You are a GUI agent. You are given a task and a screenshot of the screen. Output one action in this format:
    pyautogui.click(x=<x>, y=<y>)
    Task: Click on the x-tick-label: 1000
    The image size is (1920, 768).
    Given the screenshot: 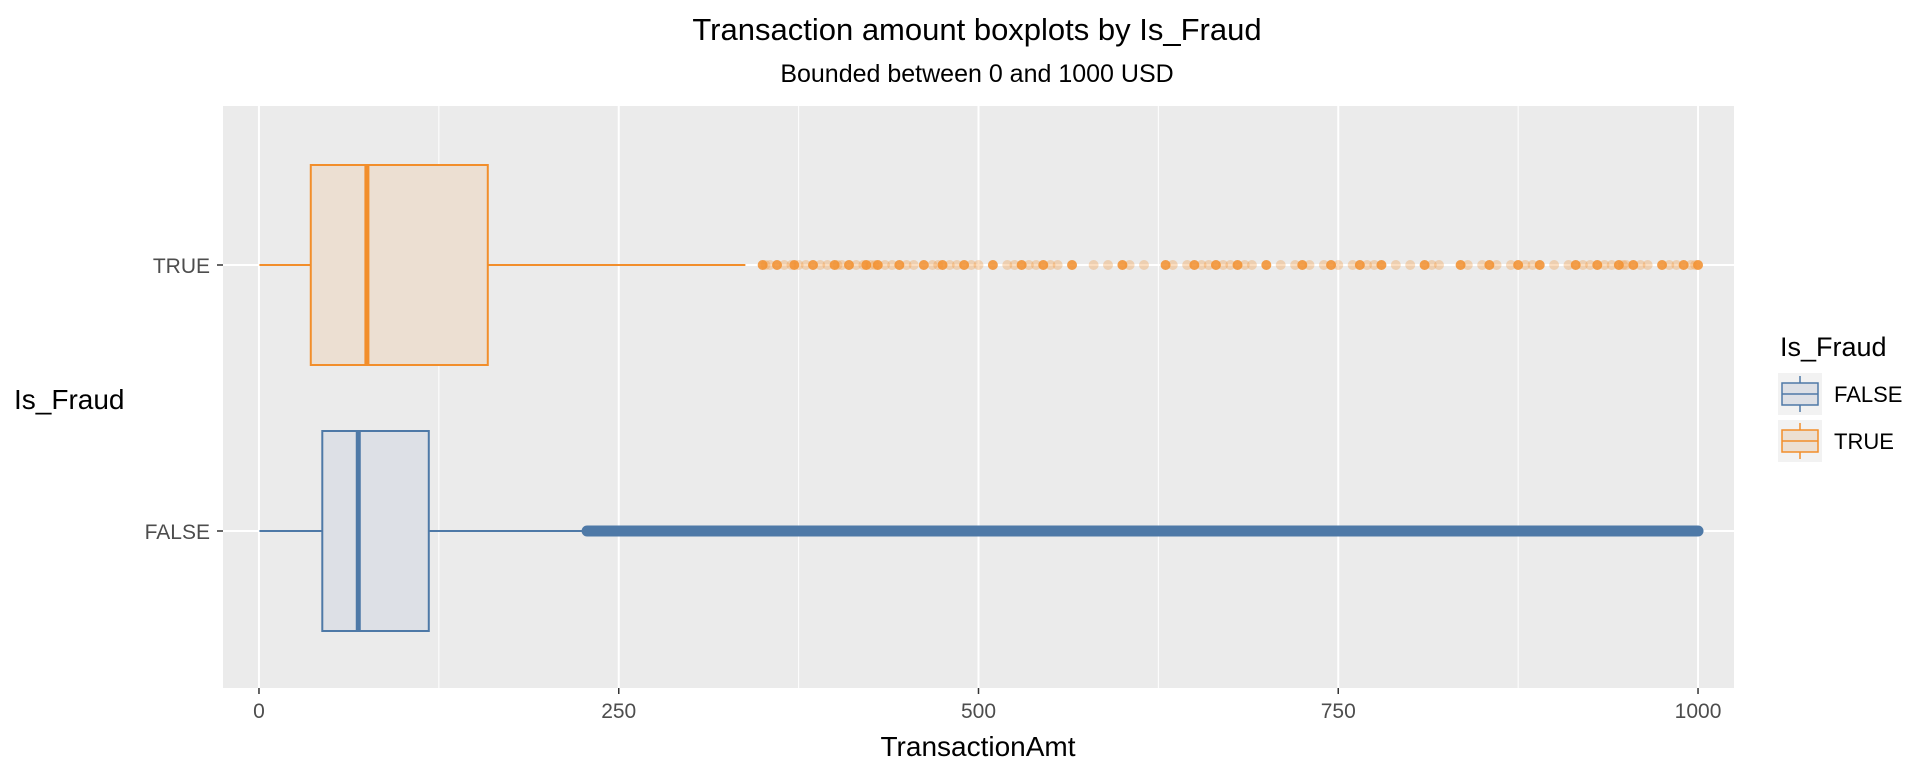 What is the action you would take?
    pyautogui.click(x=1698, y=711)
    